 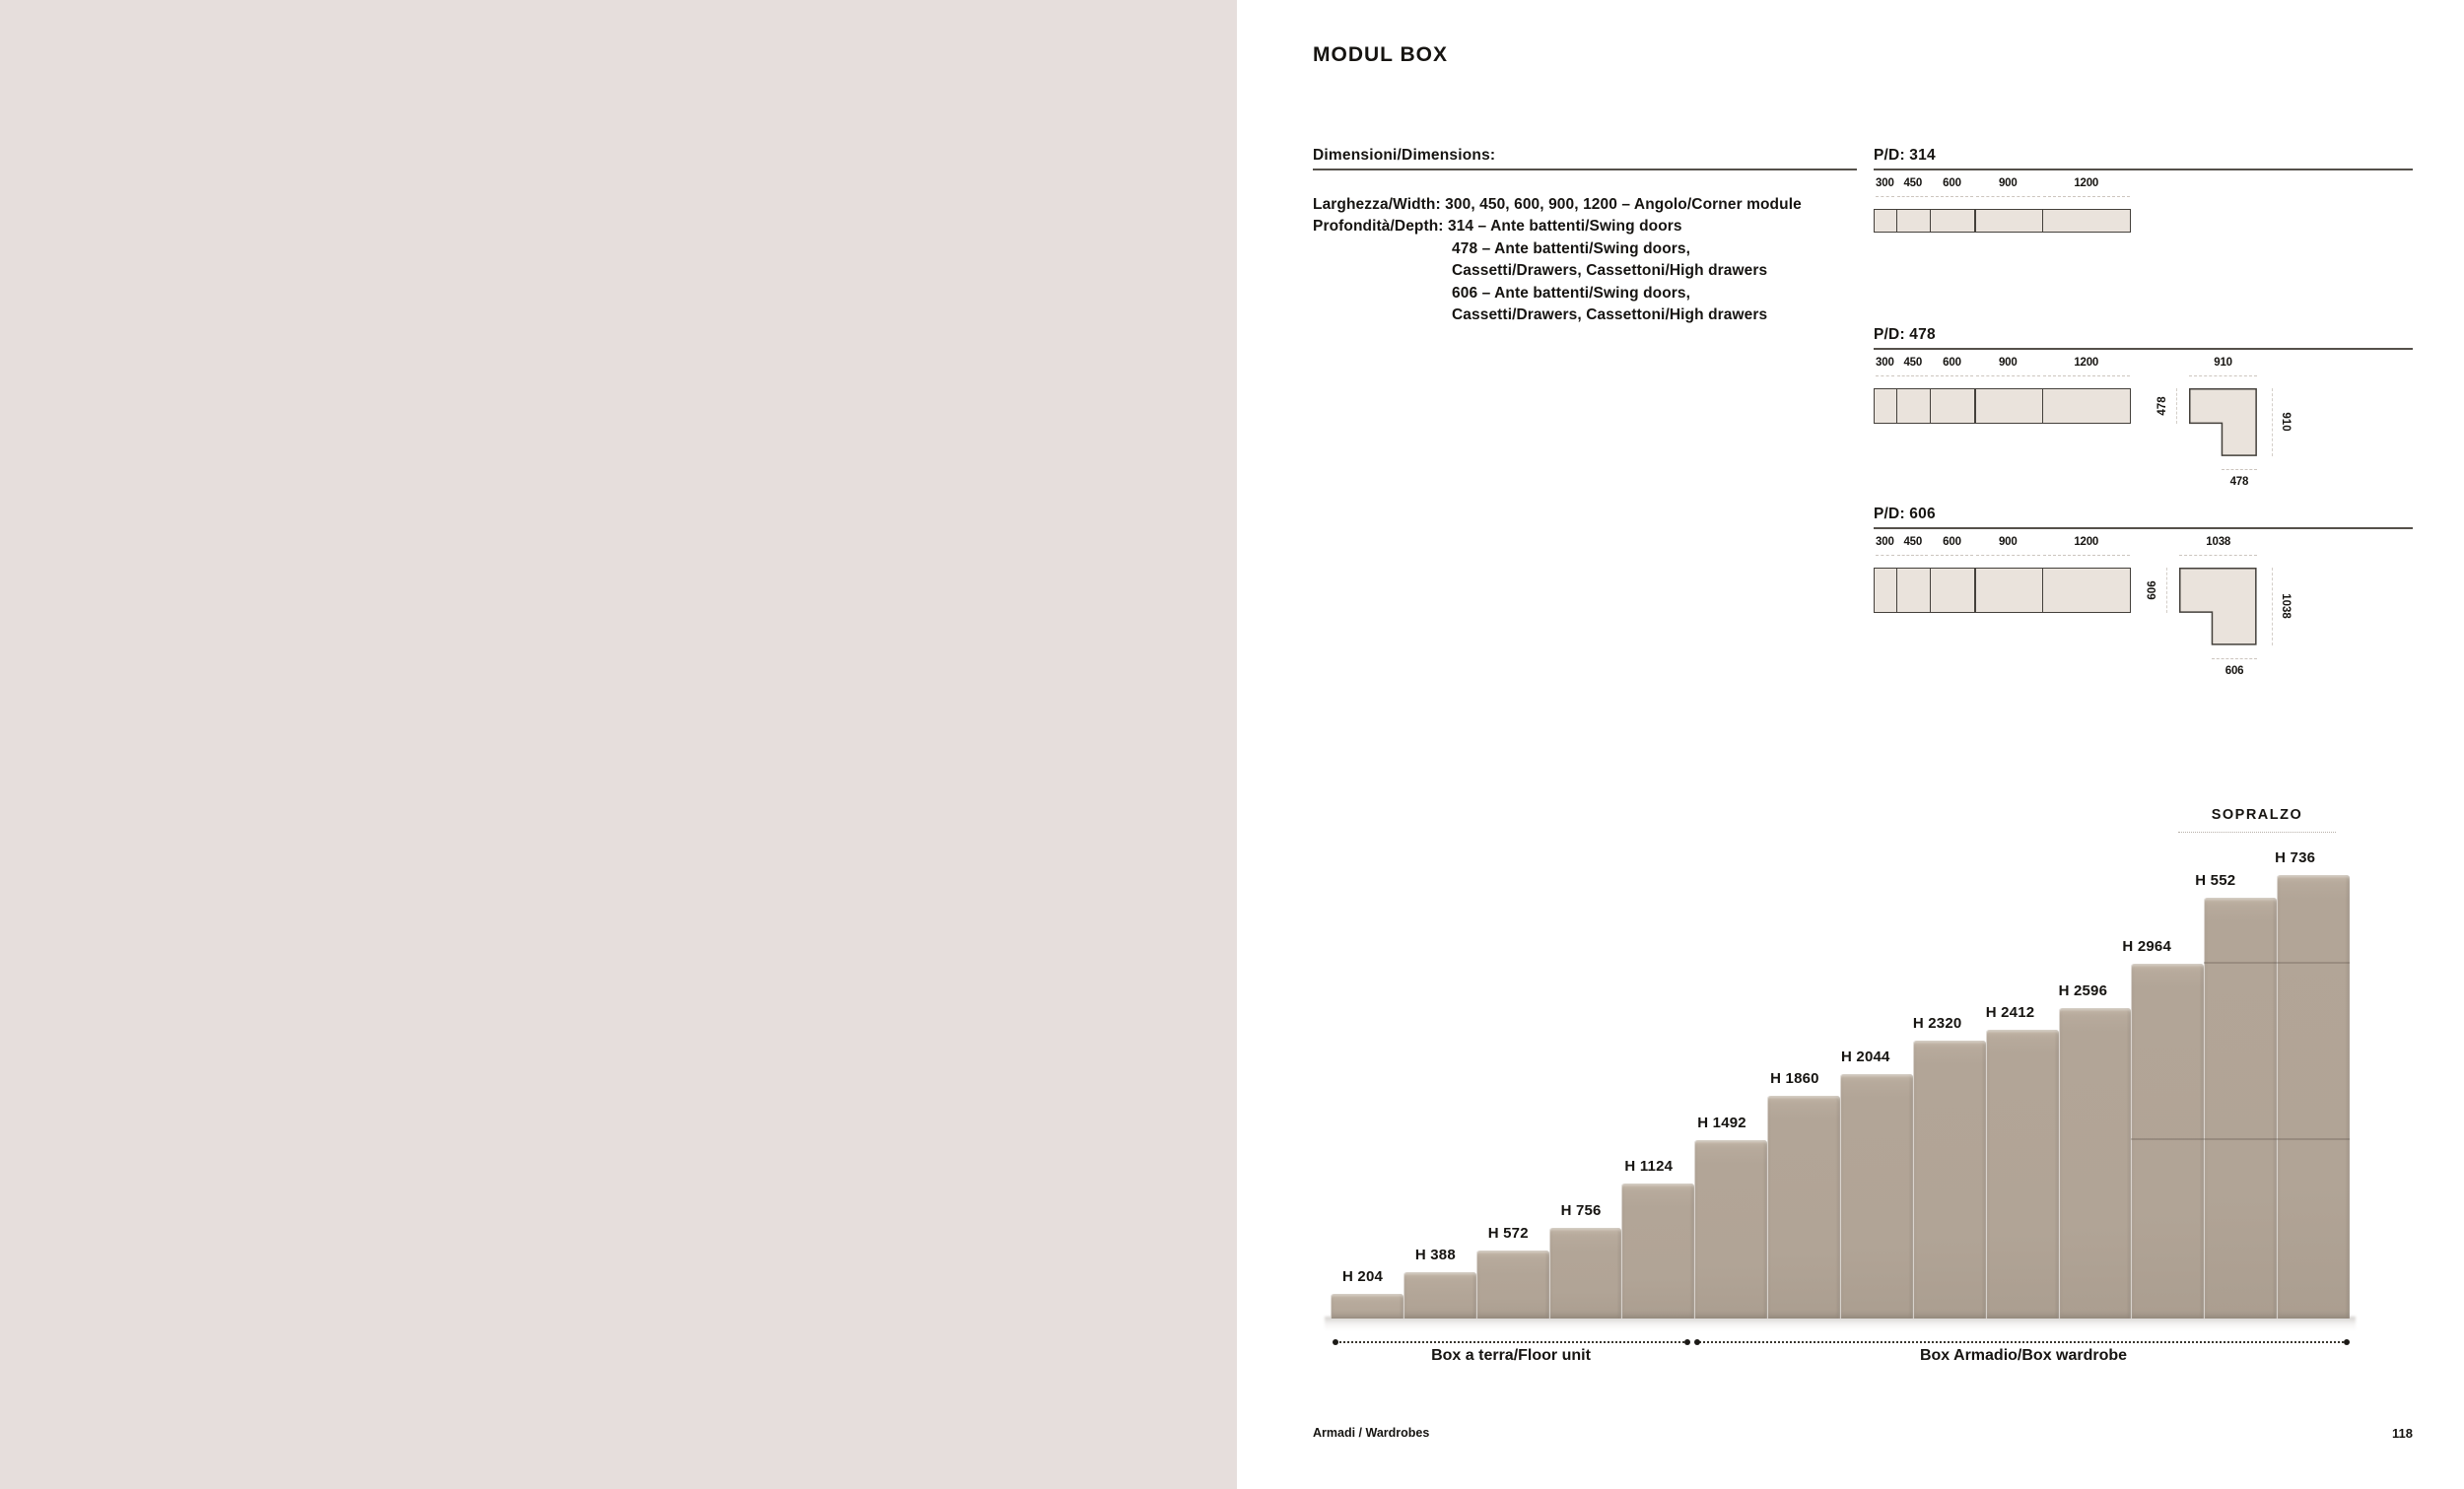 What do you see at coordinates (1794, 1079) in the screenshot?
I see `stair-height-label: H 1860` at bounding box center [1794, 1079].